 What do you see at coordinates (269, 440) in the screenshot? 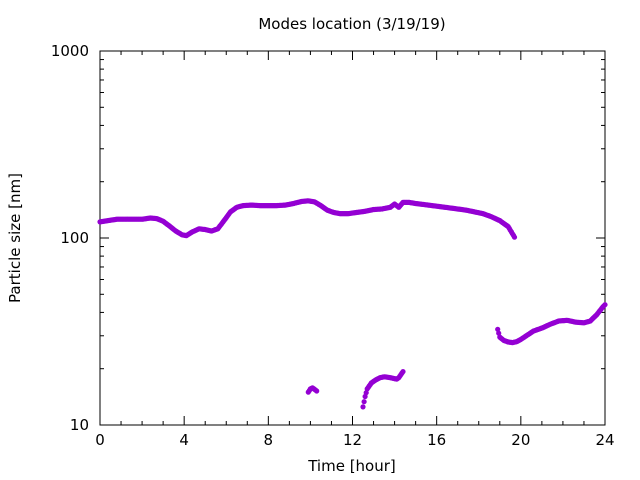
I see `x-tick-label: 8` at bounding box center [269, 440].